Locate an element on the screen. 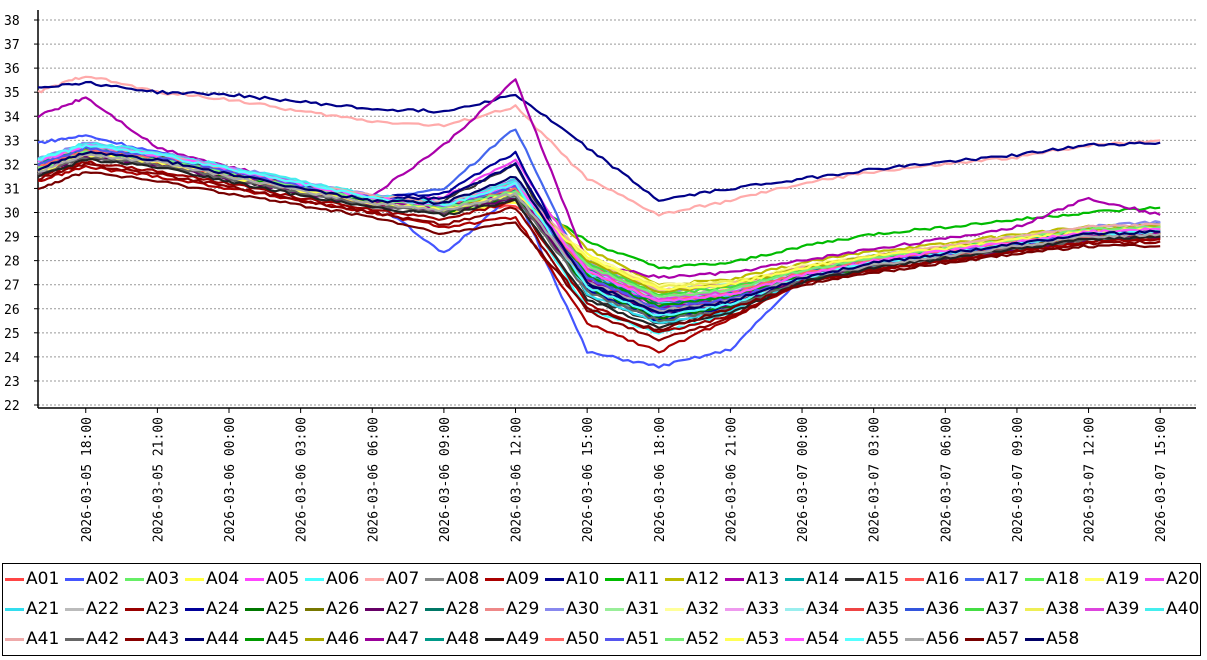  legend-item: A41 is located at coordinates (35, 639).